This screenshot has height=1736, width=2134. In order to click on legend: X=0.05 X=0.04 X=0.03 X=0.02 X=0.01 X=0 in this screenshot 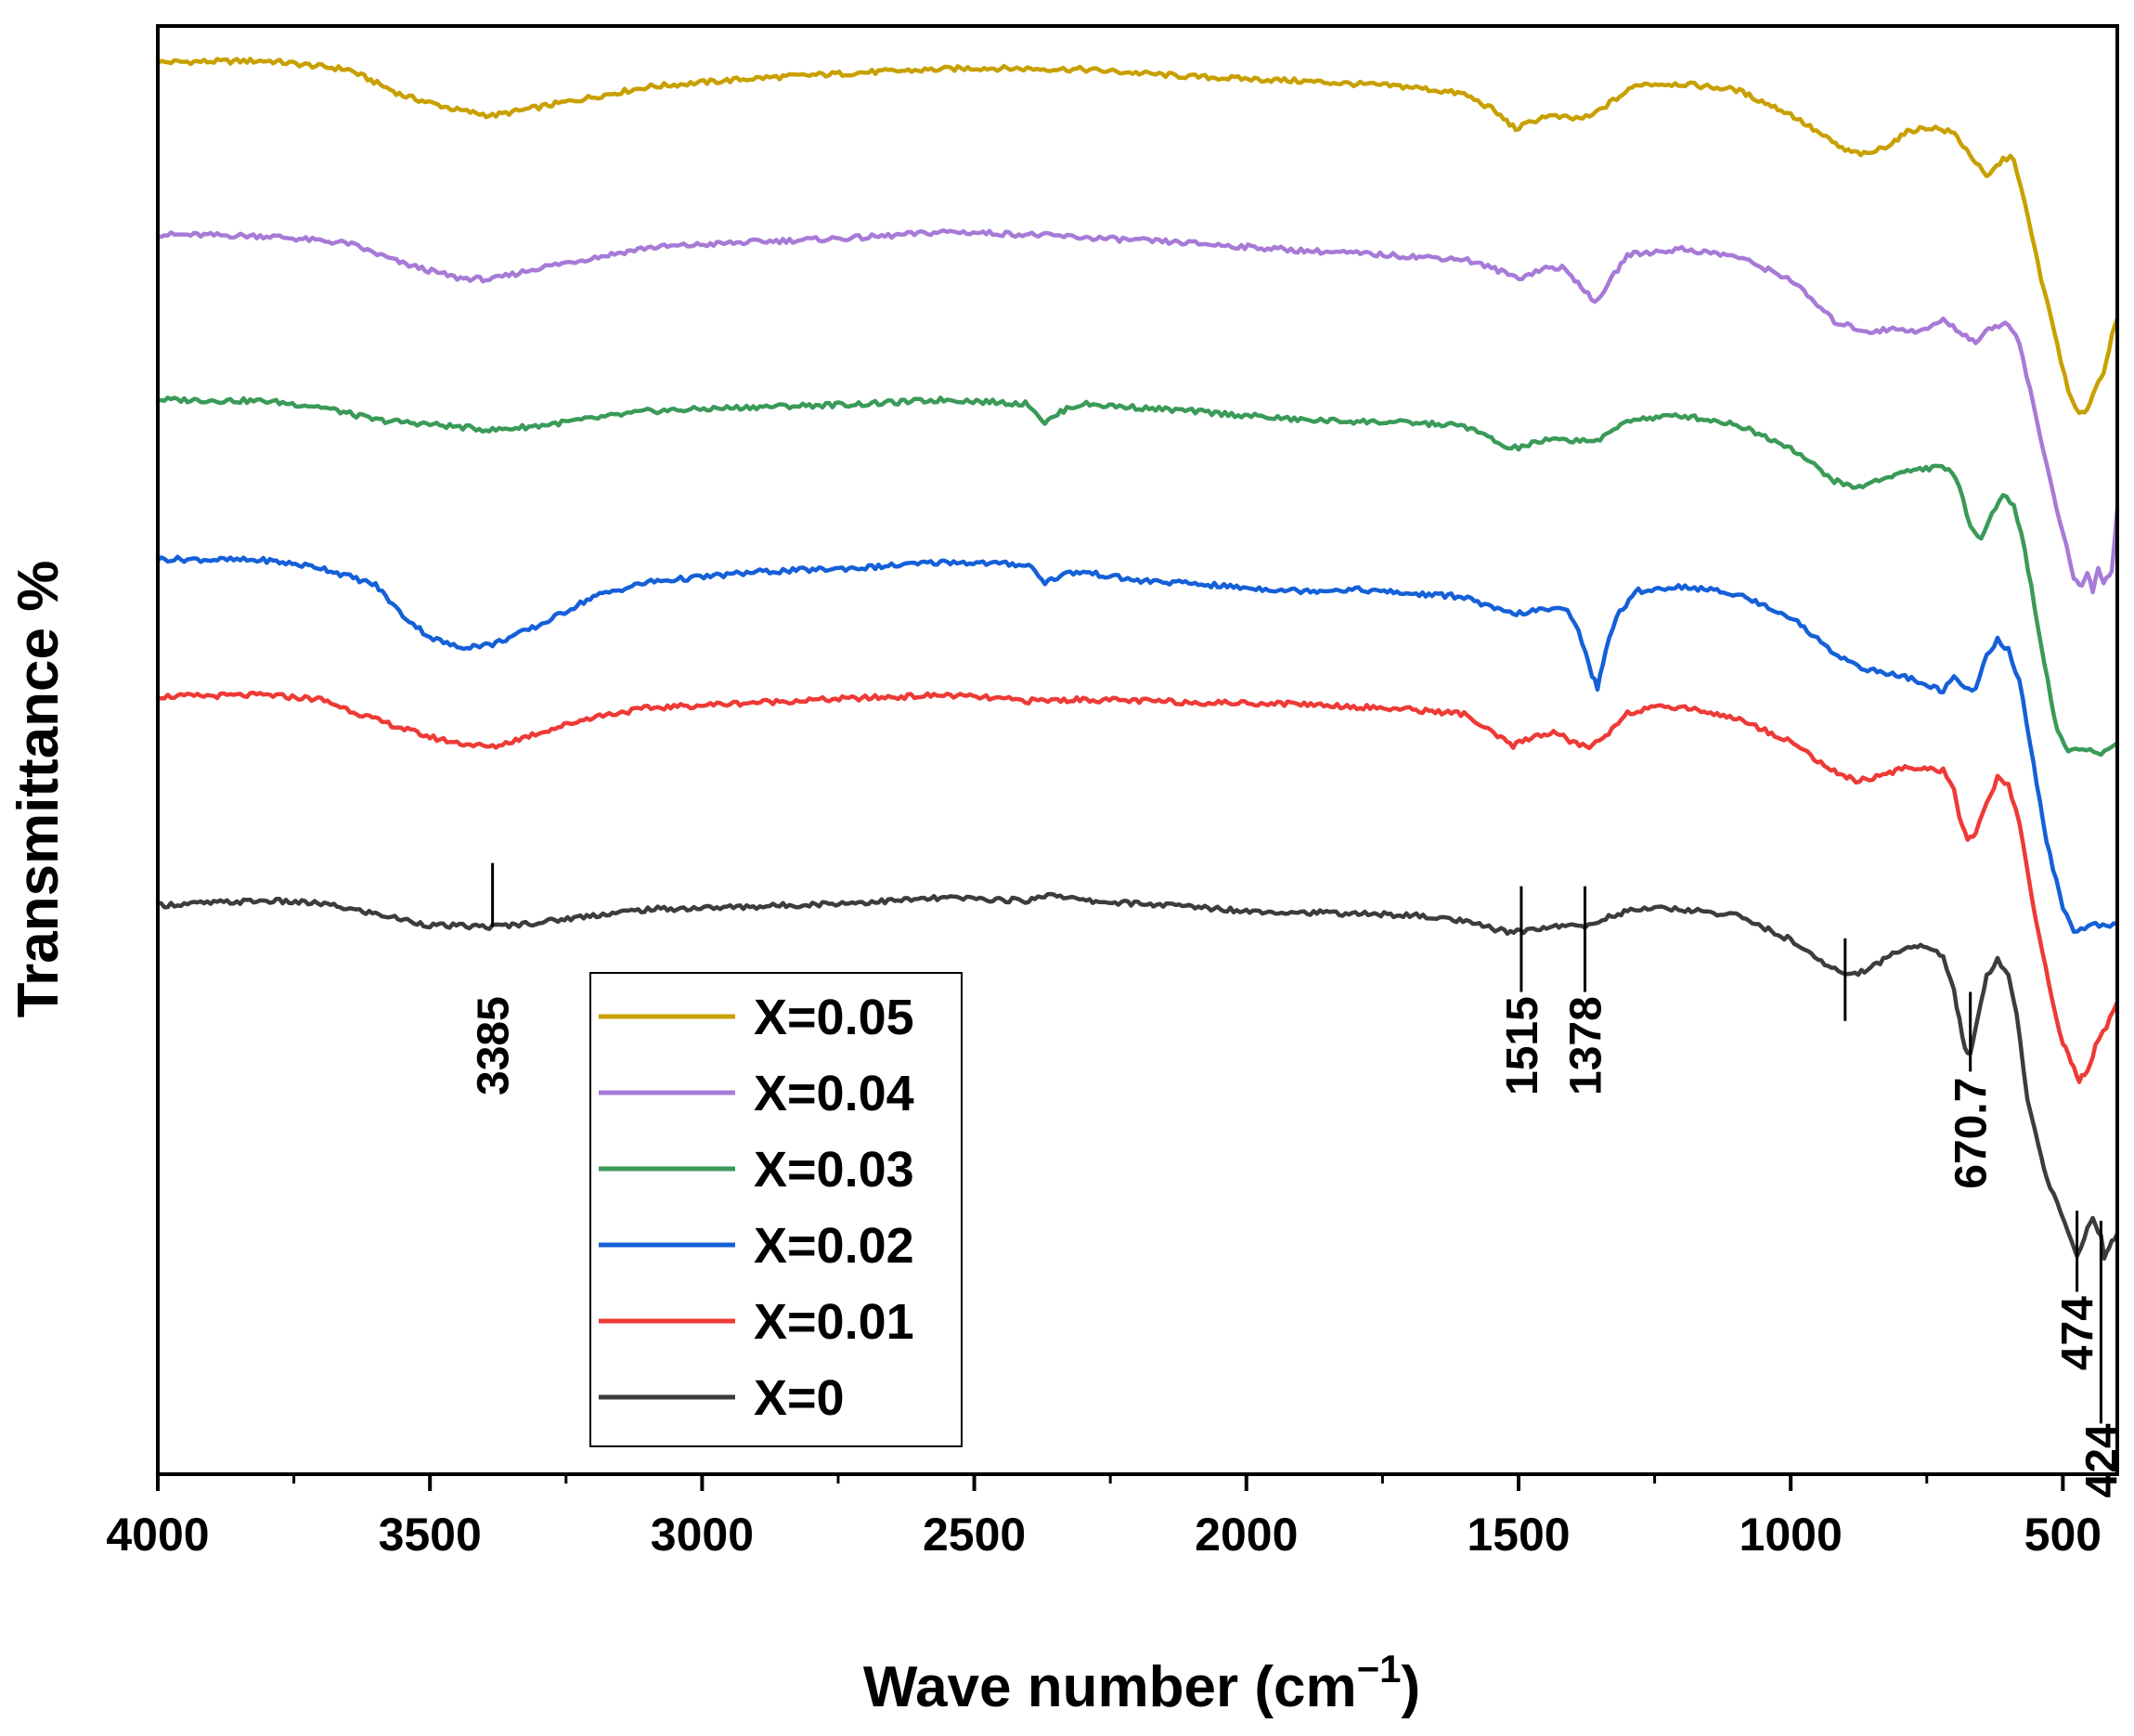, I will do `click(776, 1209)`.